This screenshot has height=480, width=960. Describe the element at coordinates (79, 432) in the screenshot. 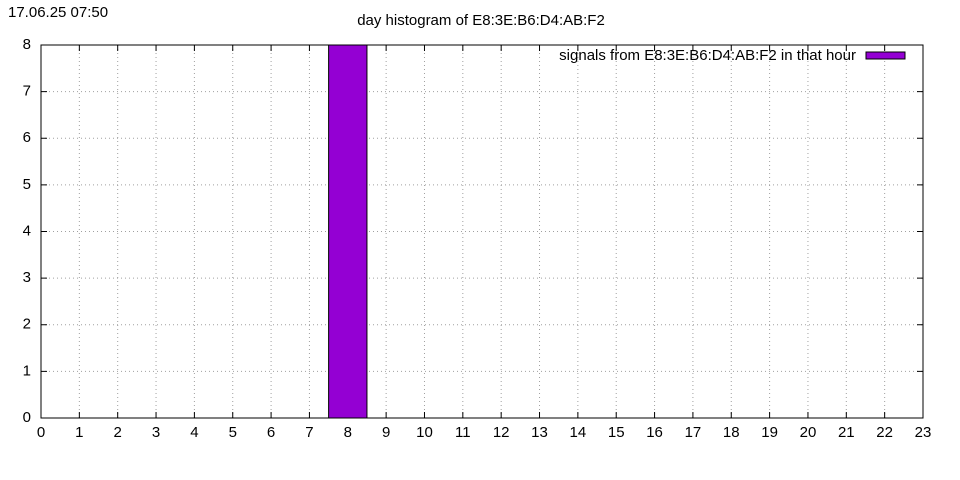

I see `x-tick-label: 1` at that location.